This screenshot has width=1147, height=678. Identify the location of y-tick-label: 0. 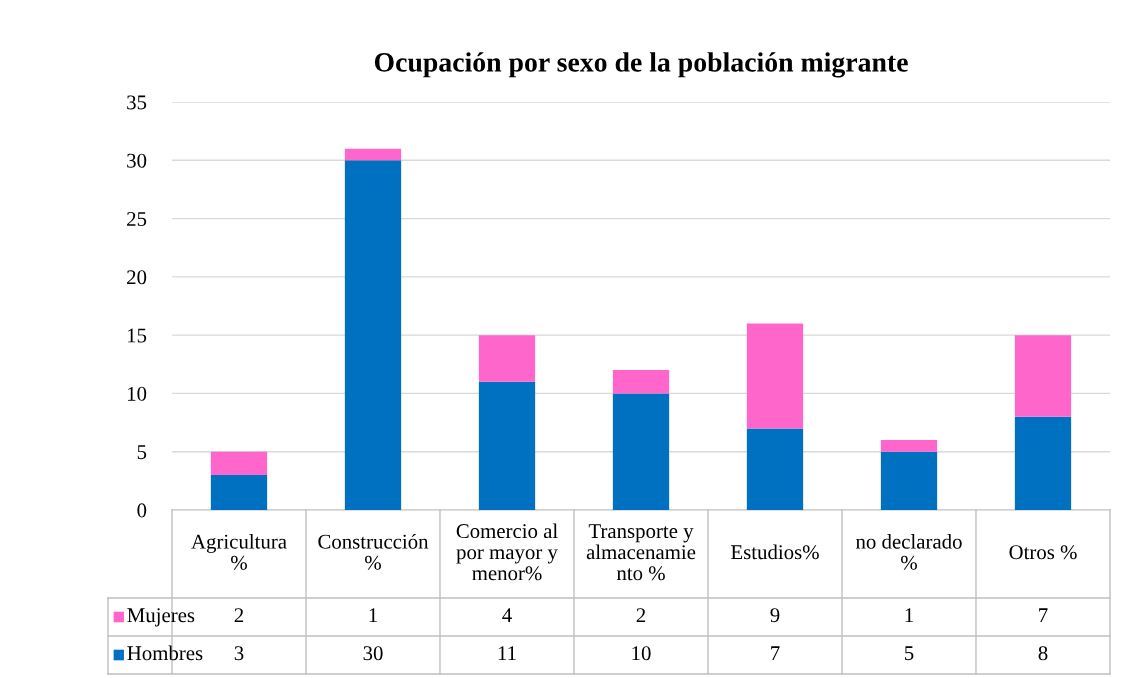
(142, 510).